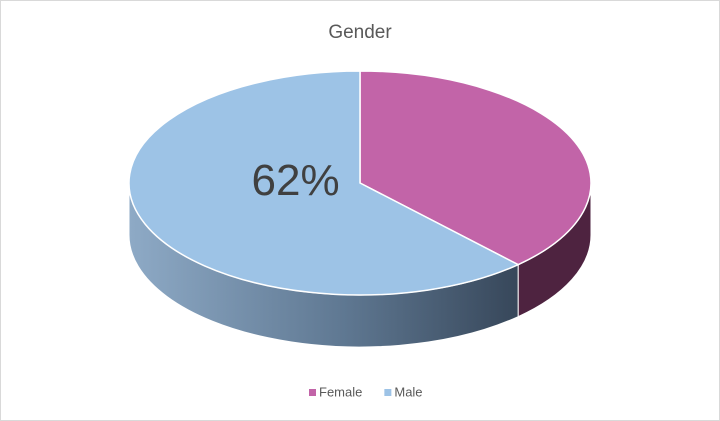 This screenshot has height=421, width=720. Describe the element at coordinates (296, 180) in the screenshot. I see `data-label: 62%` at that location.